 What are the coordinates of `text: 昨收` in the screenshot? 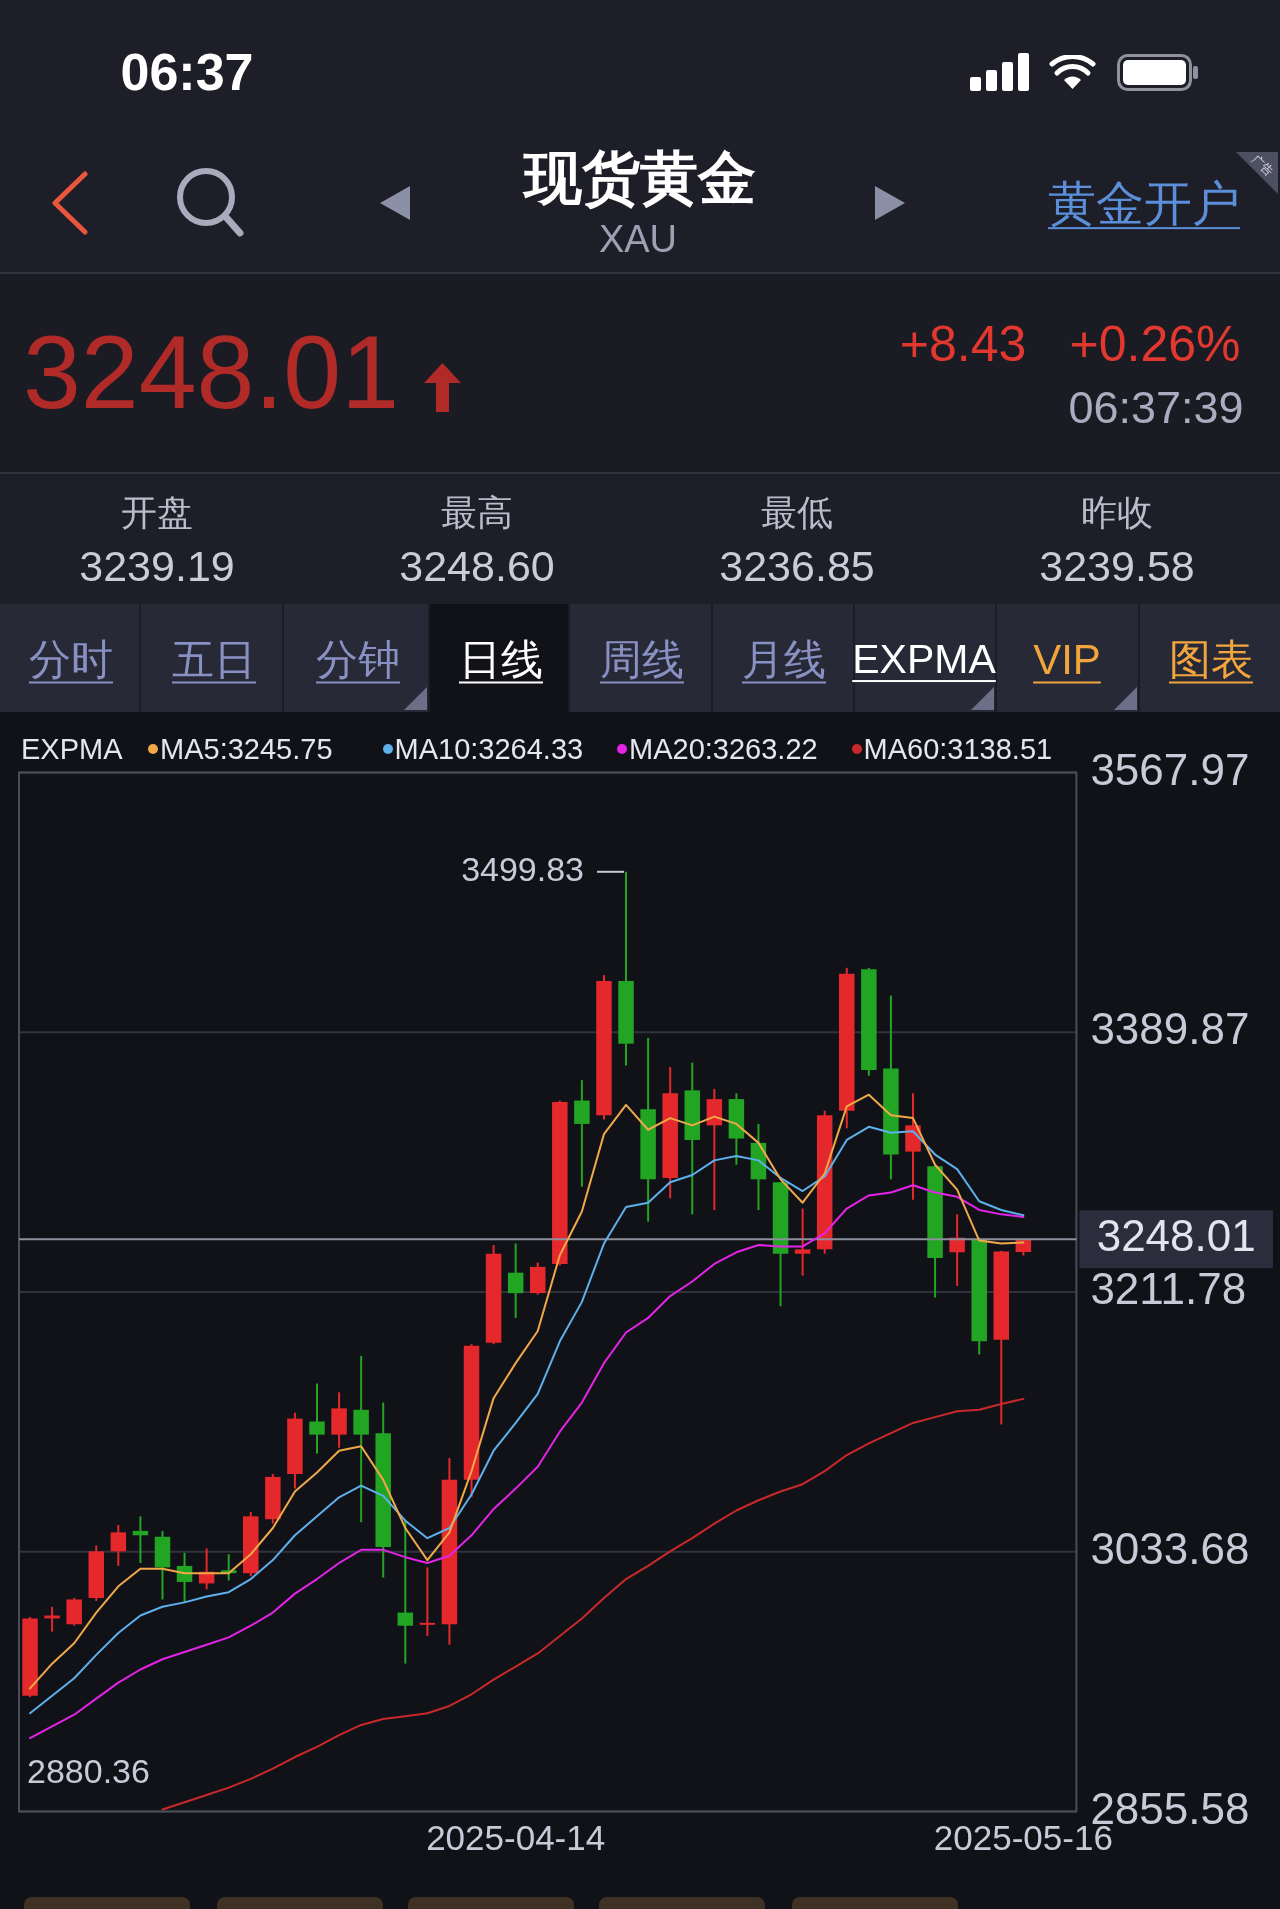 It's located at (1117, 512).